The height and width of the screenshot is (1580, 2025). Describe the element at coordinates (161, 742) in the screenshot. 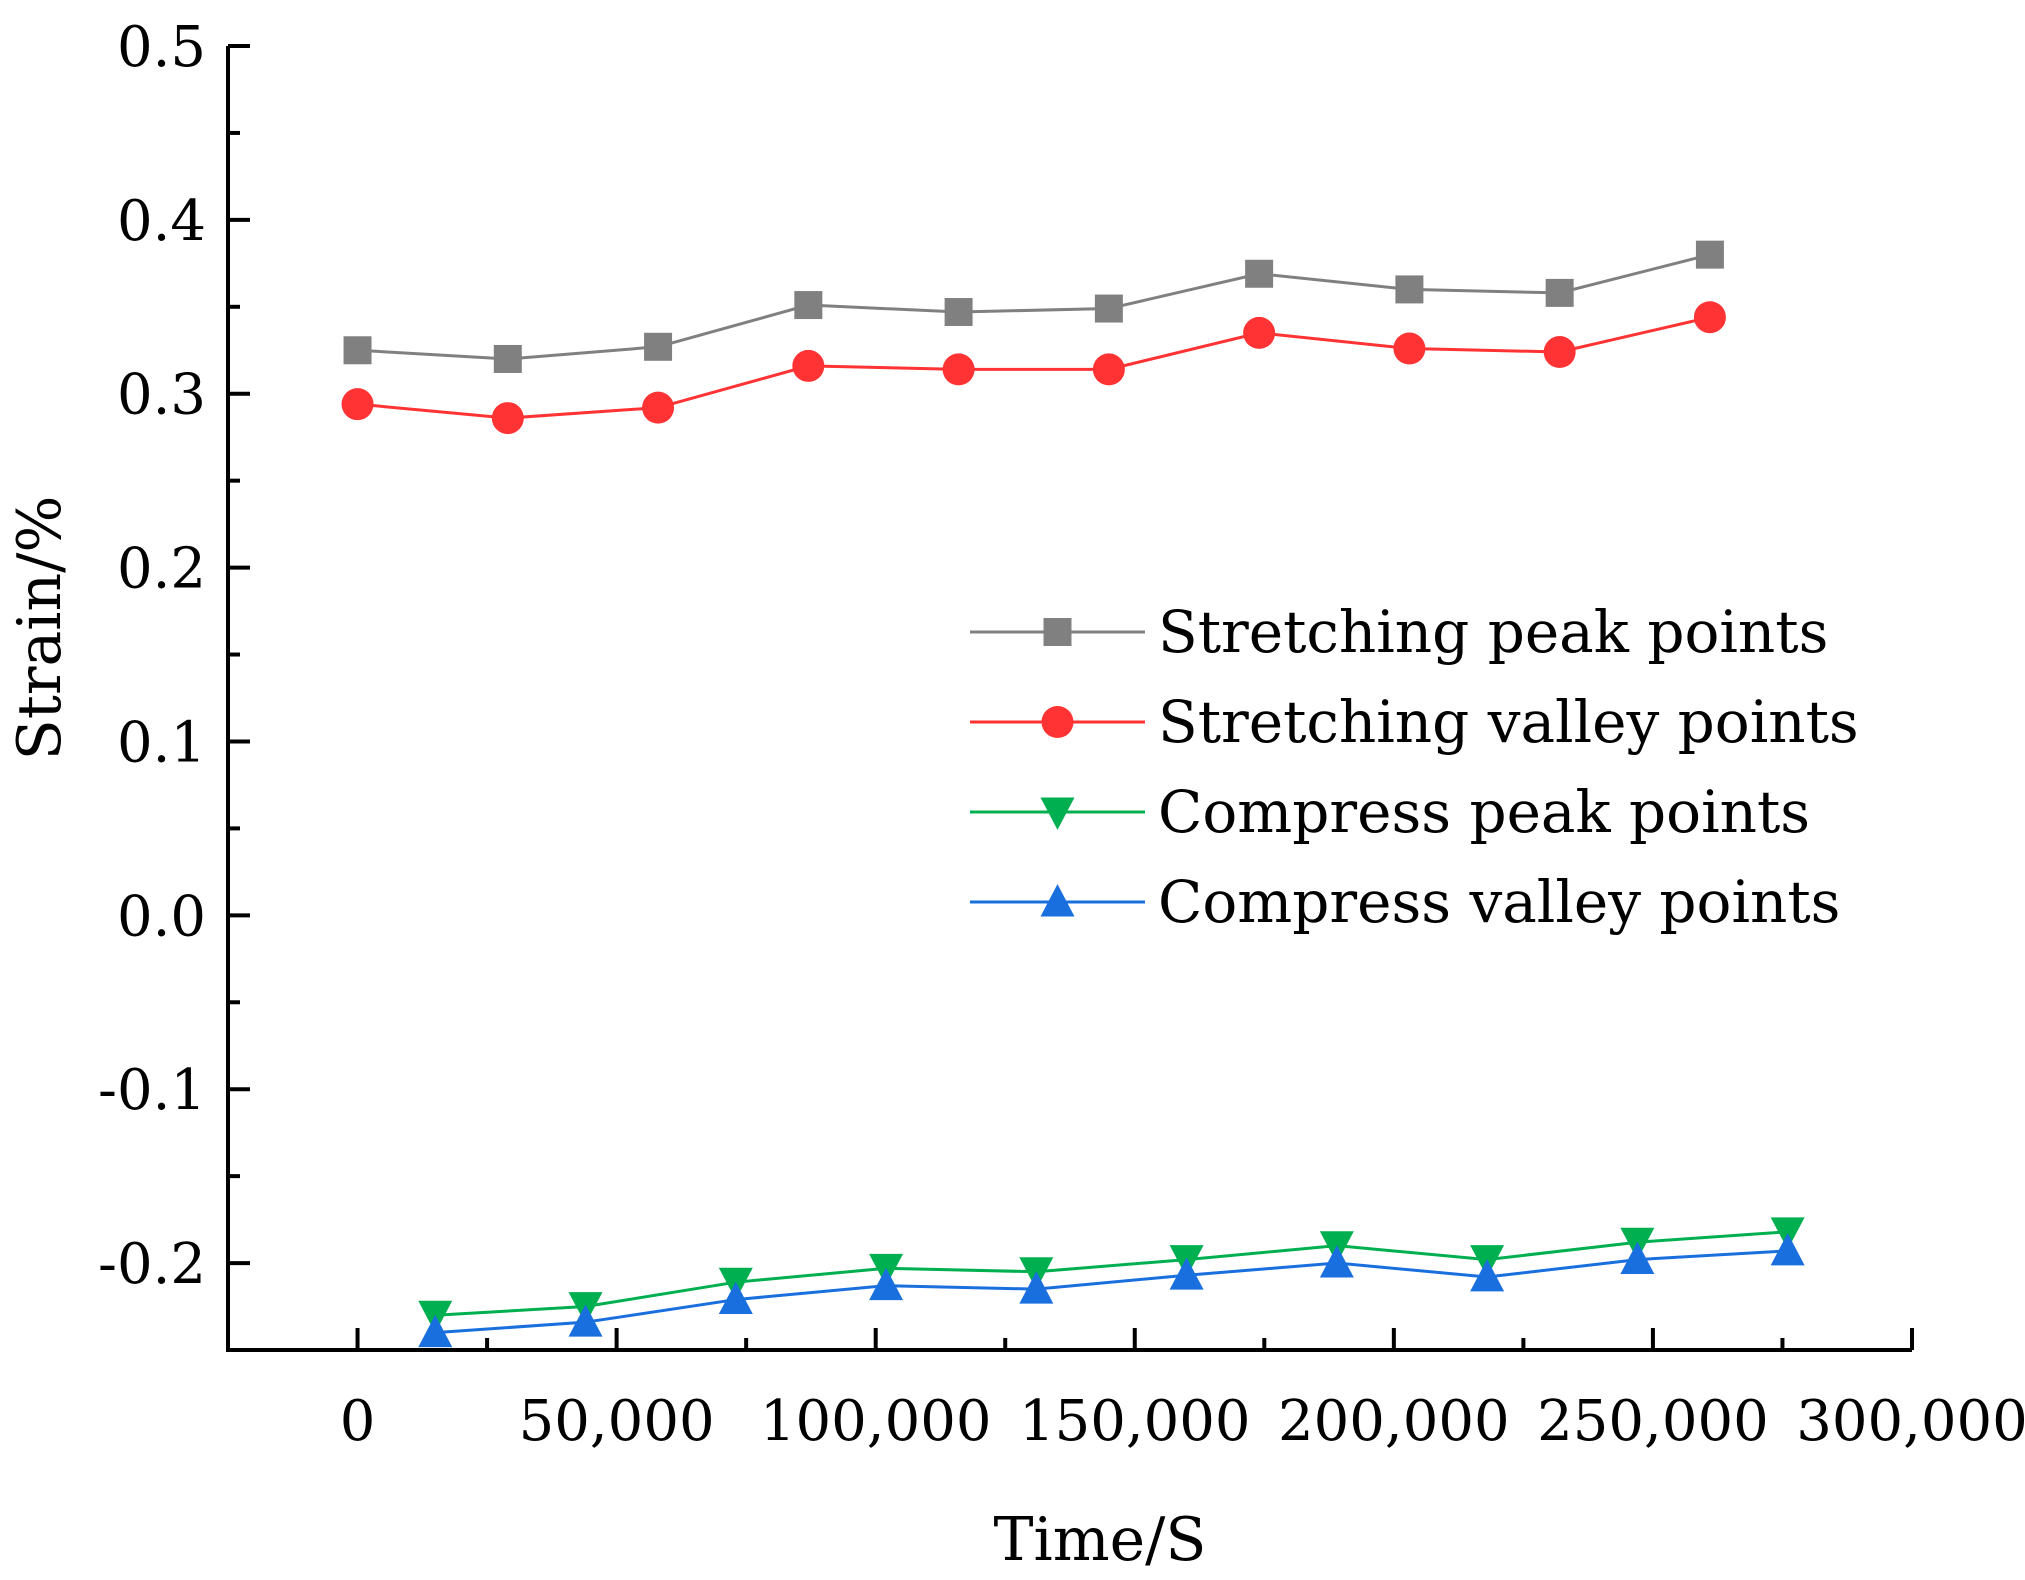

I see `y-tick-label: 0.1` at that location.